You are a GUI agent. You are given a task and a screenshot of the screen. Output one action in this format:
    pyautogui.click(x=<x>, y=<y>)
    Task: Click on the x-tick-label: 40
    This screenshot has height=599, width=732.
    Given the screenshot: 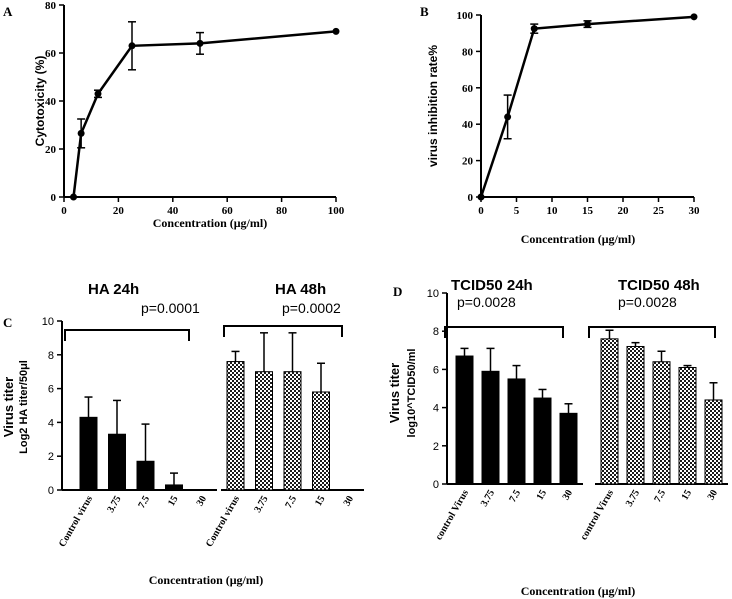 What is the action you would take?
    pyautogui.click(x=173, y=211)
    